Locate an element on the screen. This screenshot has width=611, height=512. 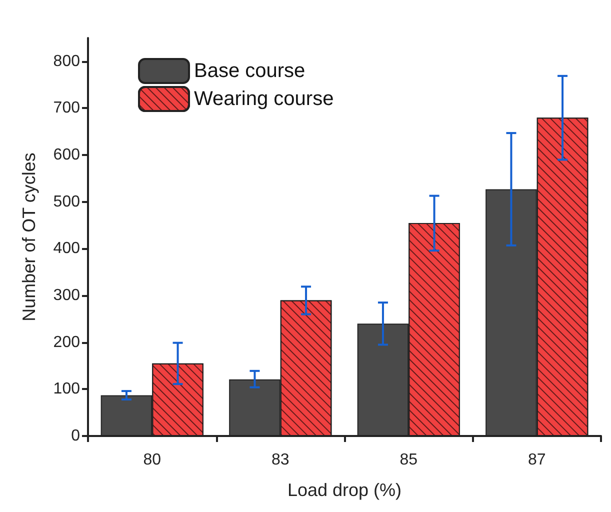
y-tick-label: 100 is located at coordinates (66, 389).